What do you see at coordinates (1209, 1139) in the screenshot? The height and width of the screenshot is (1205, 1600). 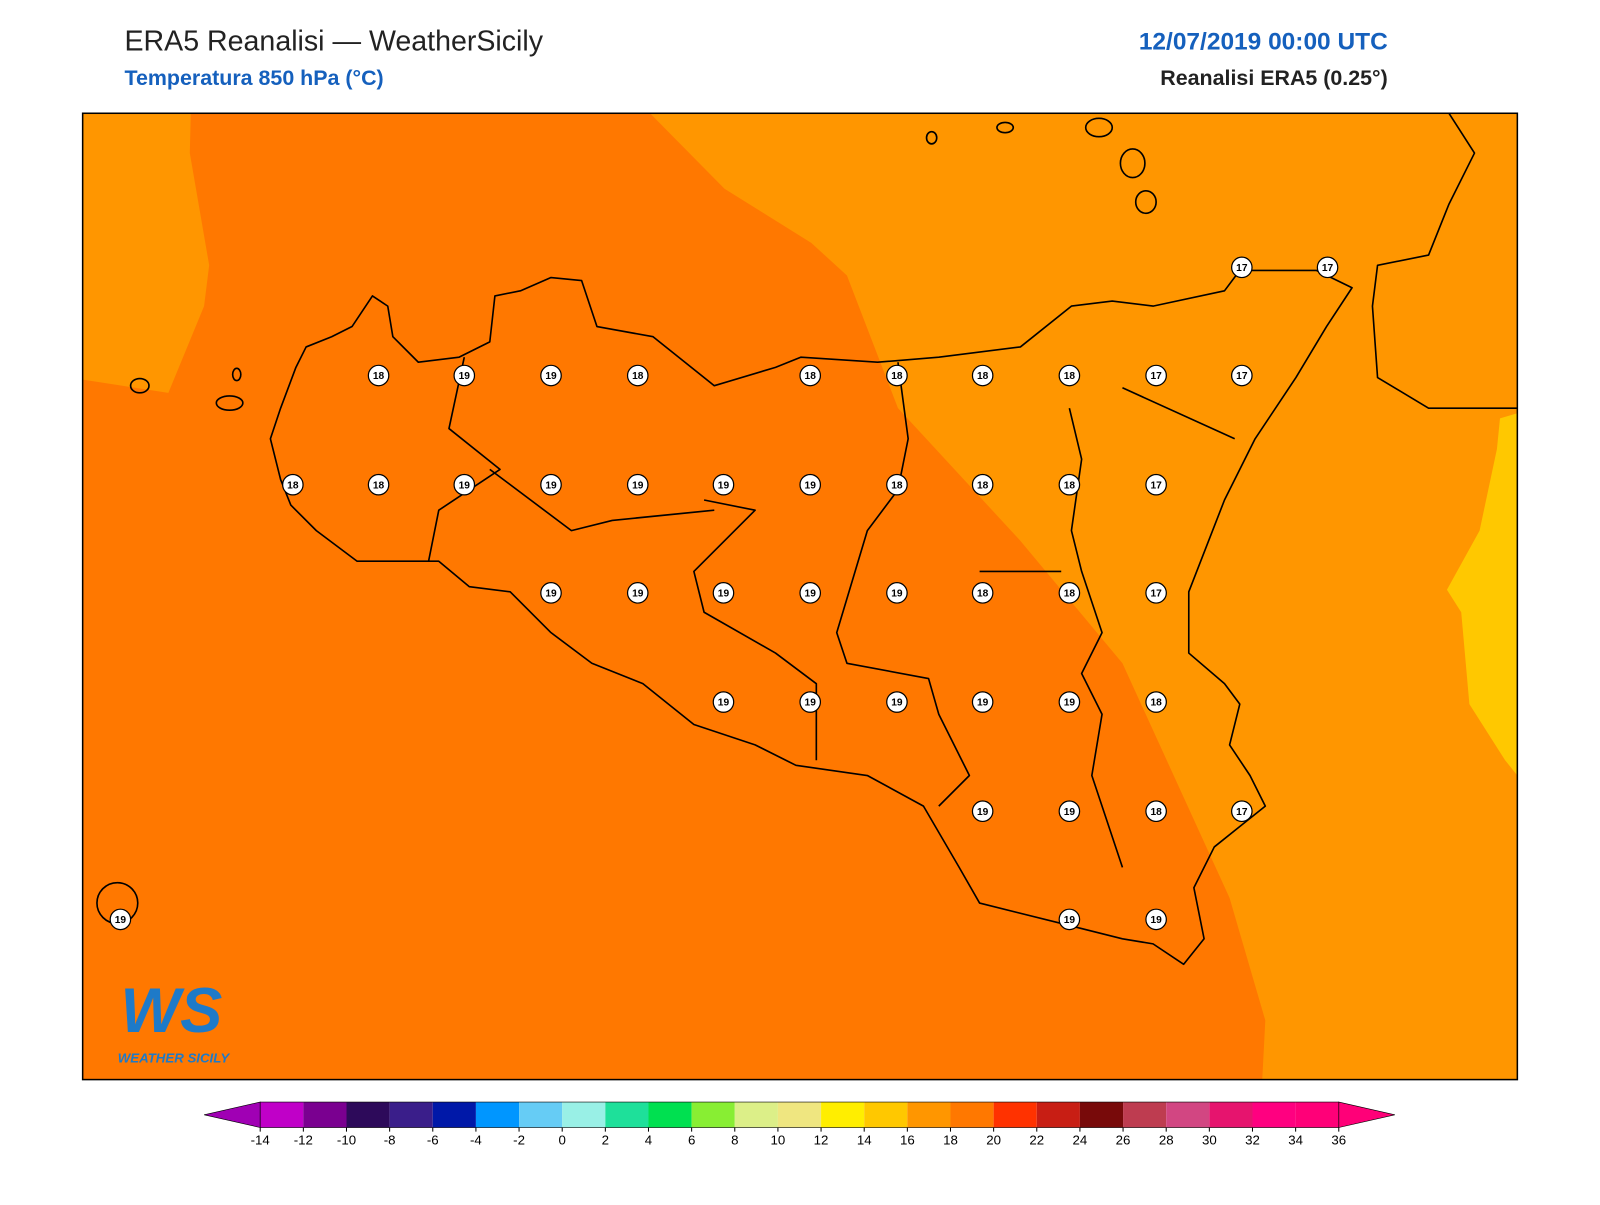 I see `colorbar-tick-label: 30` at bounding box center [1209, 1139].